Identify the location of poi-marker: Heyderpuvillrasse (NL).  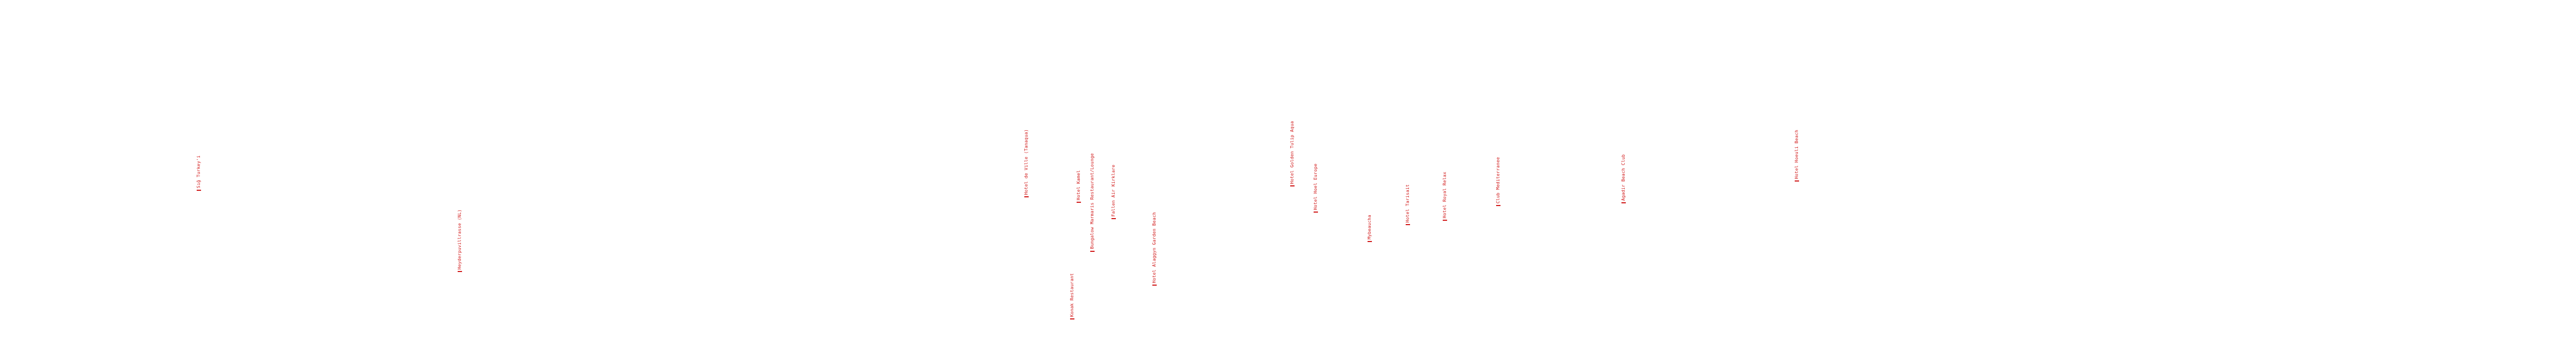
(460, 241).